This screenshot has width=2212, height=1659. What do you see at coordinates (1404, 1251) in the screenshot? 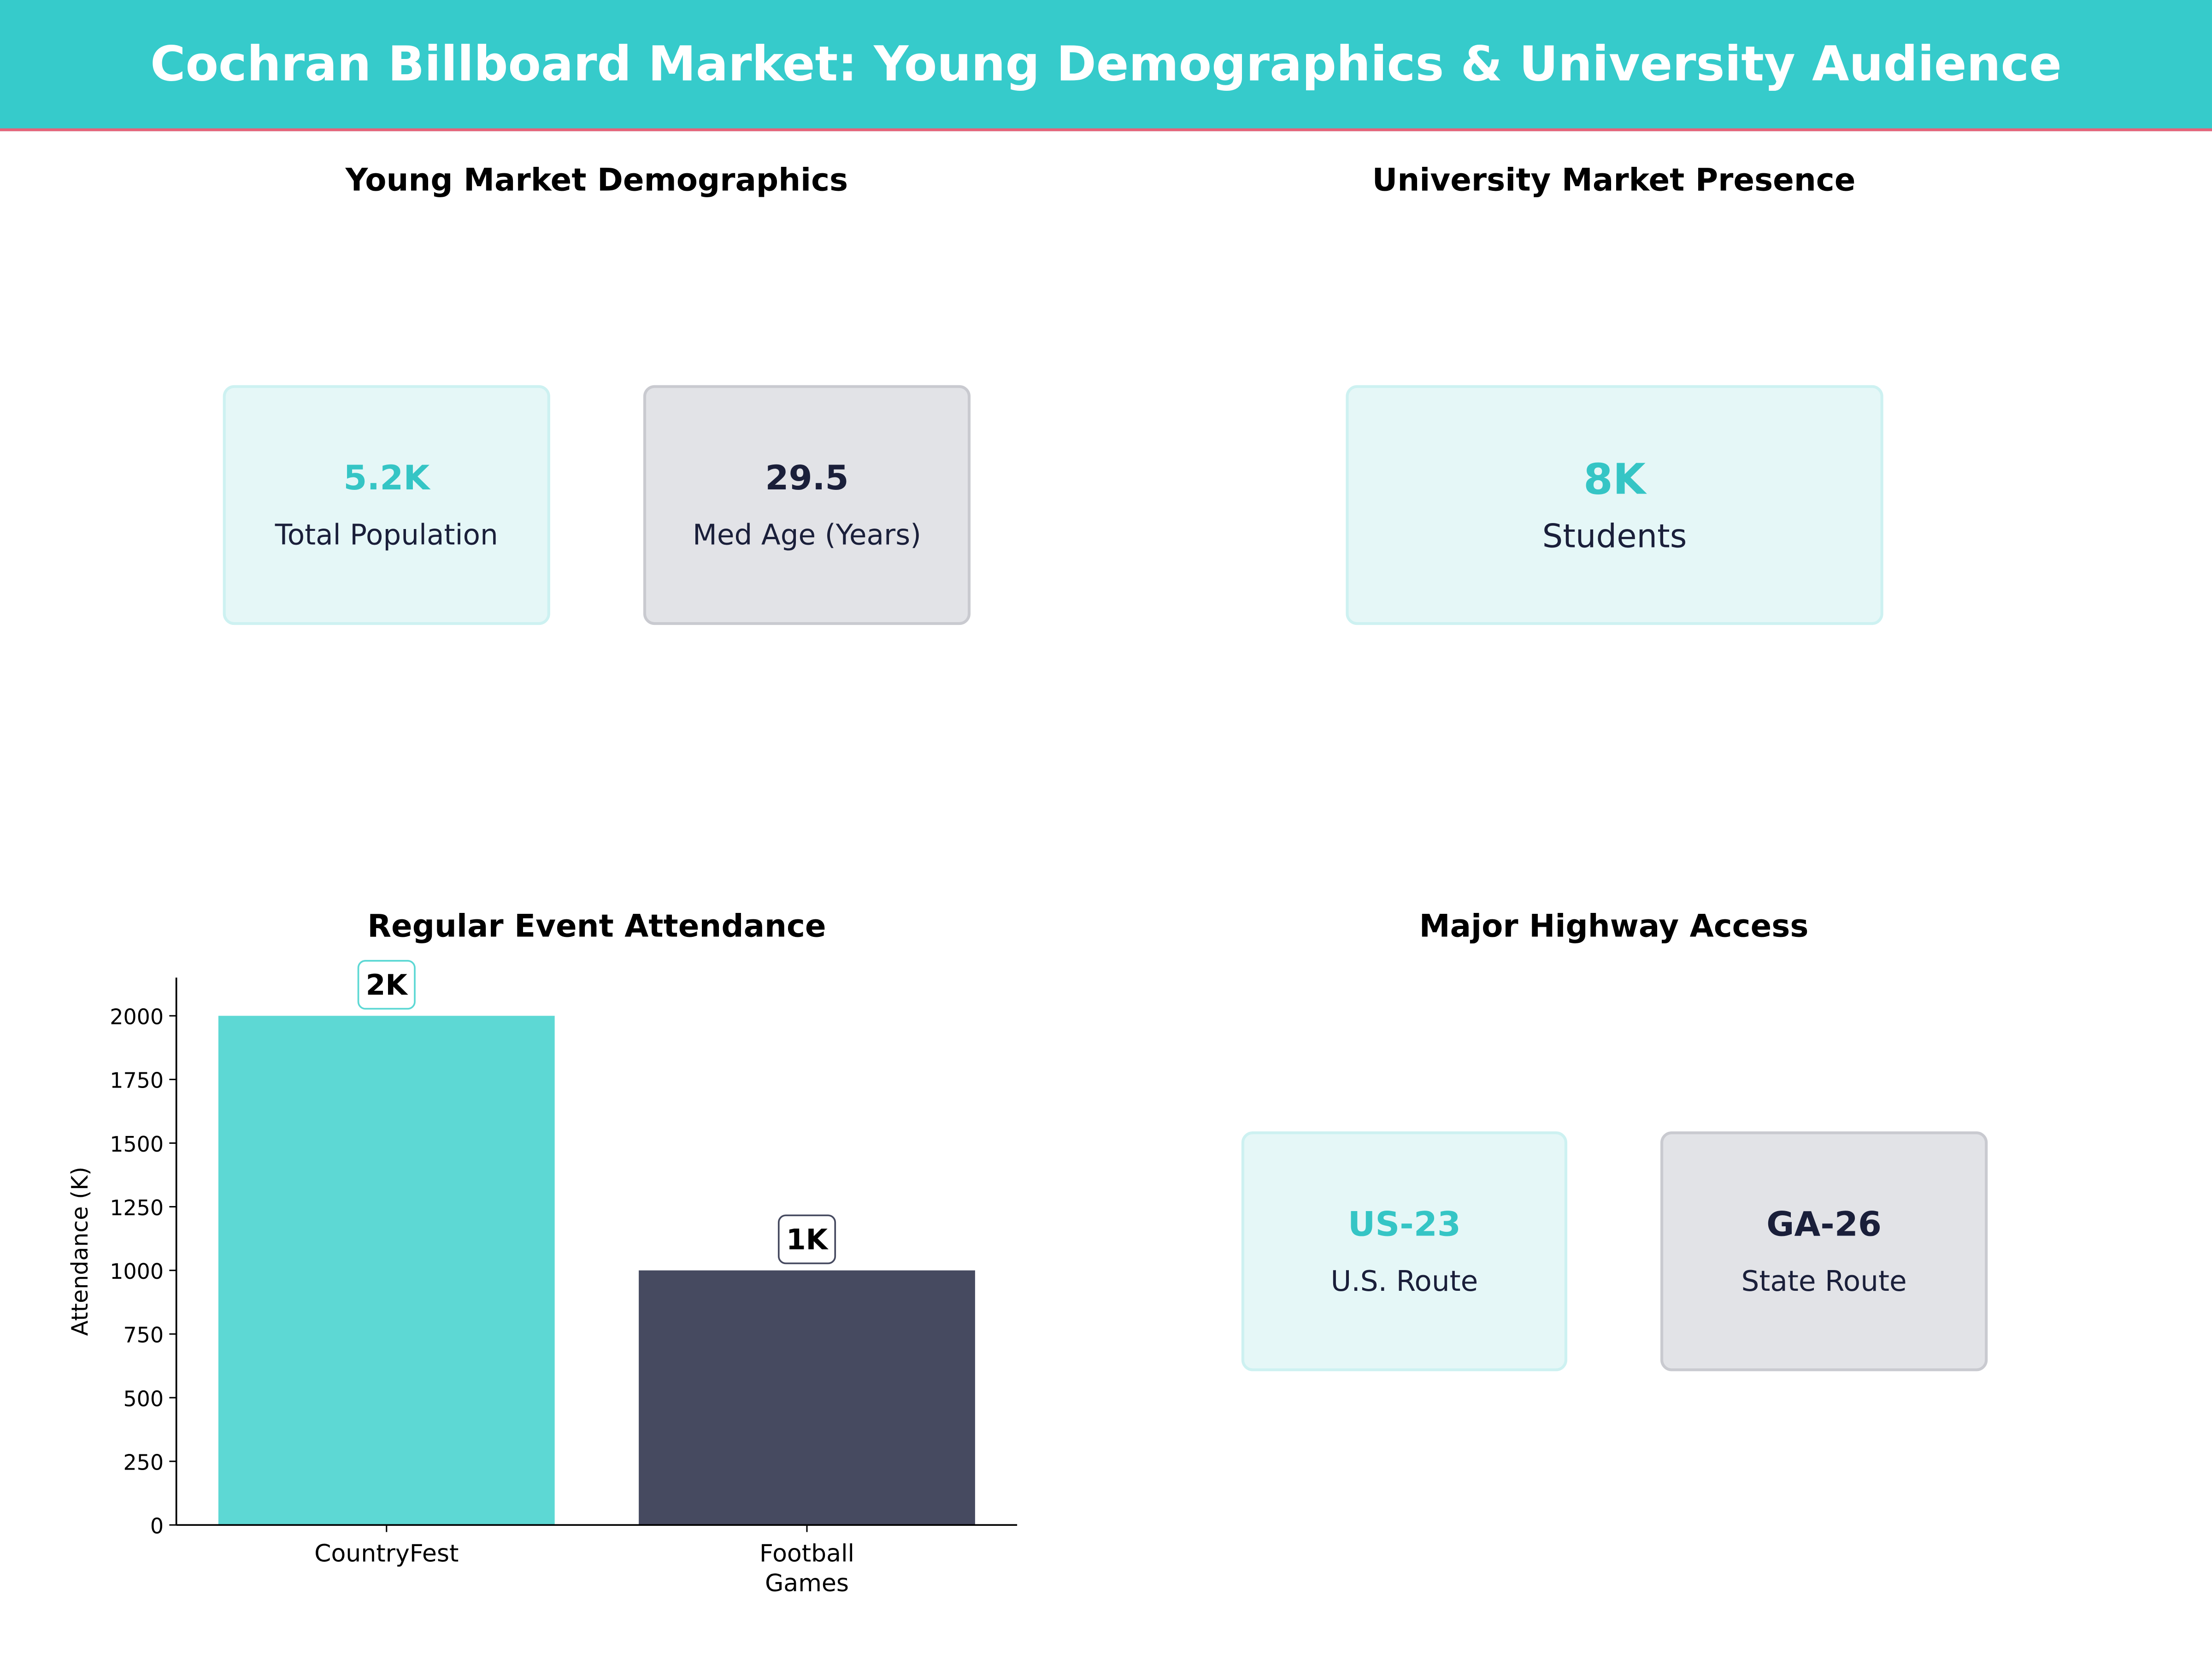
I see `us-route-card: US-23 U.S. Route` at bounding box center [1404, 1251].